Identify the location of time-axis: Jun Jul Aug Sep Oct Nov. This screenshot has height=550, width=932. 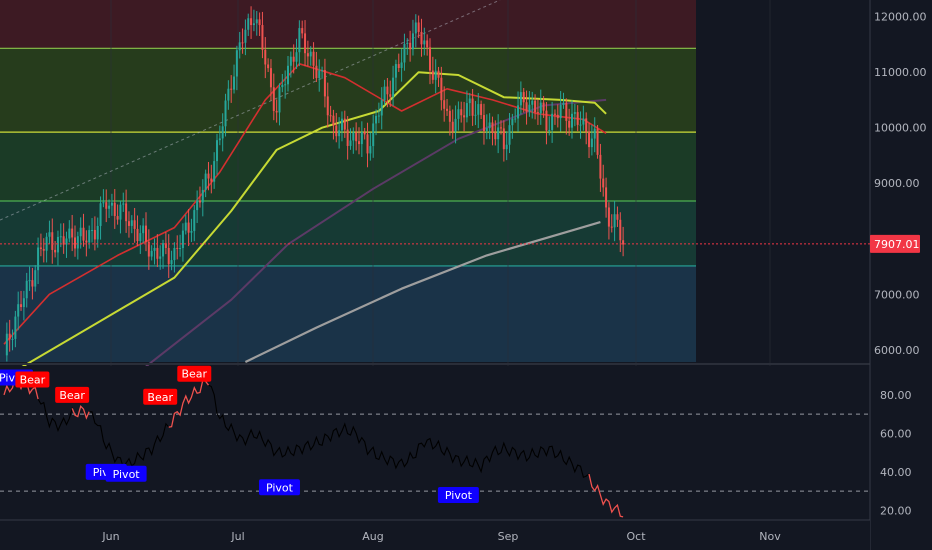
(435, 534).